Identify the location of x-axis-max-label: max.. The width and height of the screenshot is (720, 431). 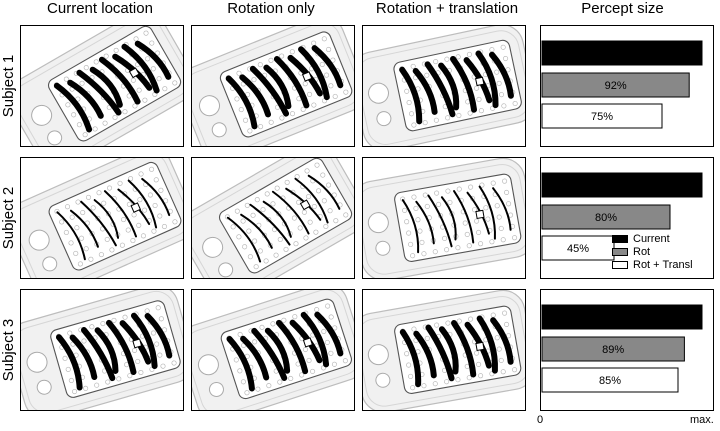
(702, 420).